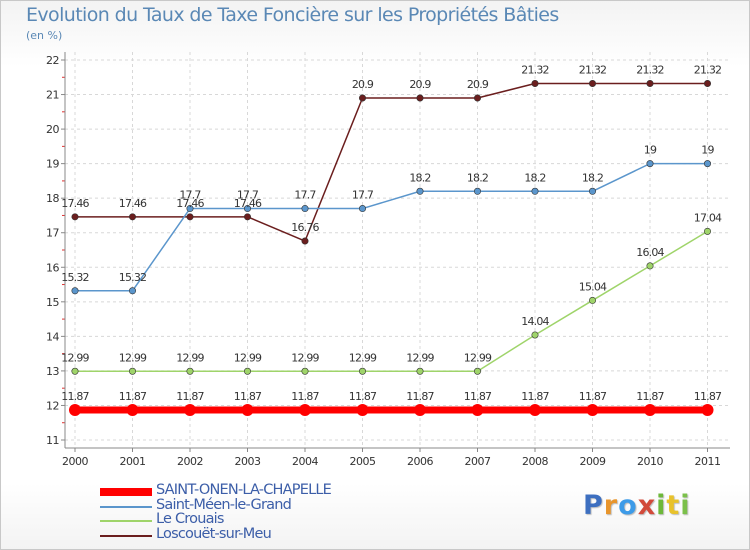 The height and width of the screenshot is (550, 750). I want to click on brand-letter: x, so click(647, 505).